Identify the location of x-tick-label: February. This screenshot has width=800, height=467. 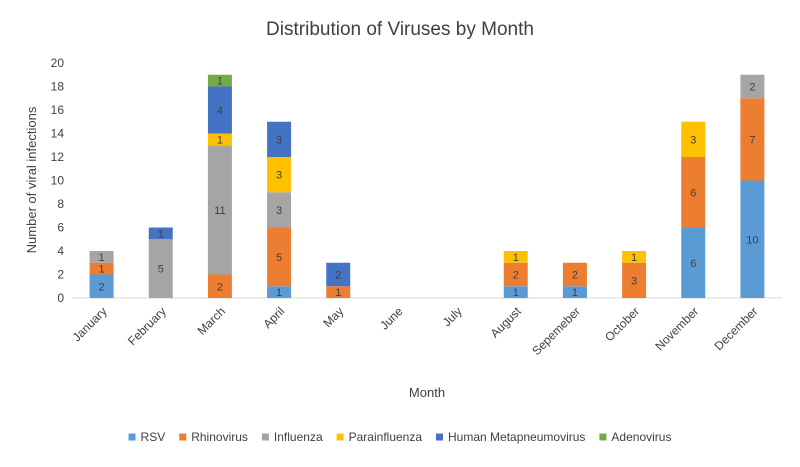
(147, 326).